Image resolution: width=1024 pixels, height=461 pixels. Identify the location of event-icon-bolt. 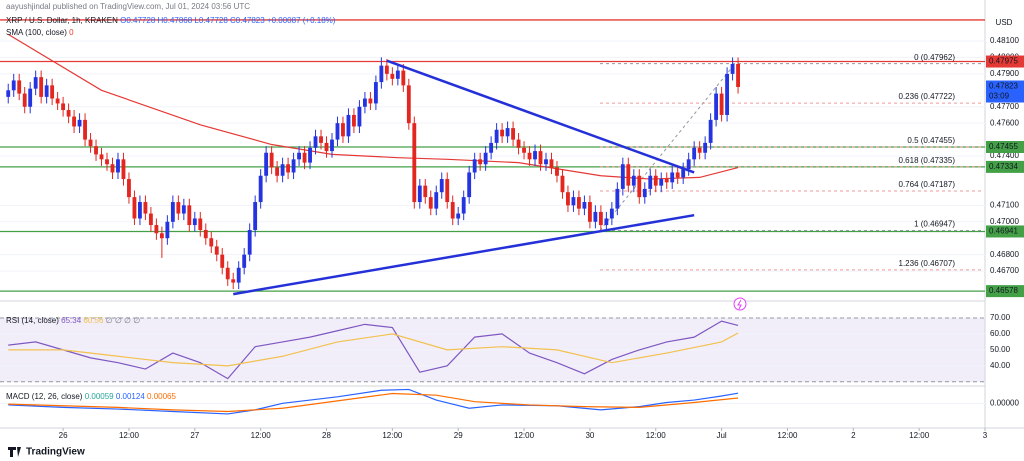
(739, 304).